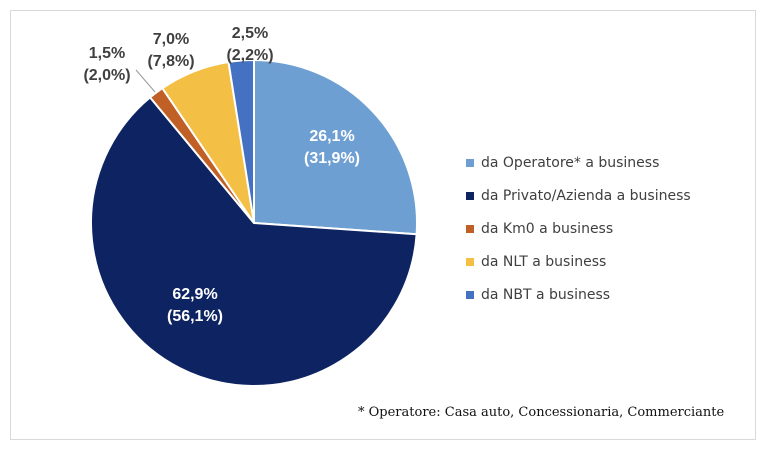 This screenshot has width=768, height=453. Describe the element at coordinates (586, 195) in the screenshot. I see `legend-label: da Privato/Azienda a business` at that location.